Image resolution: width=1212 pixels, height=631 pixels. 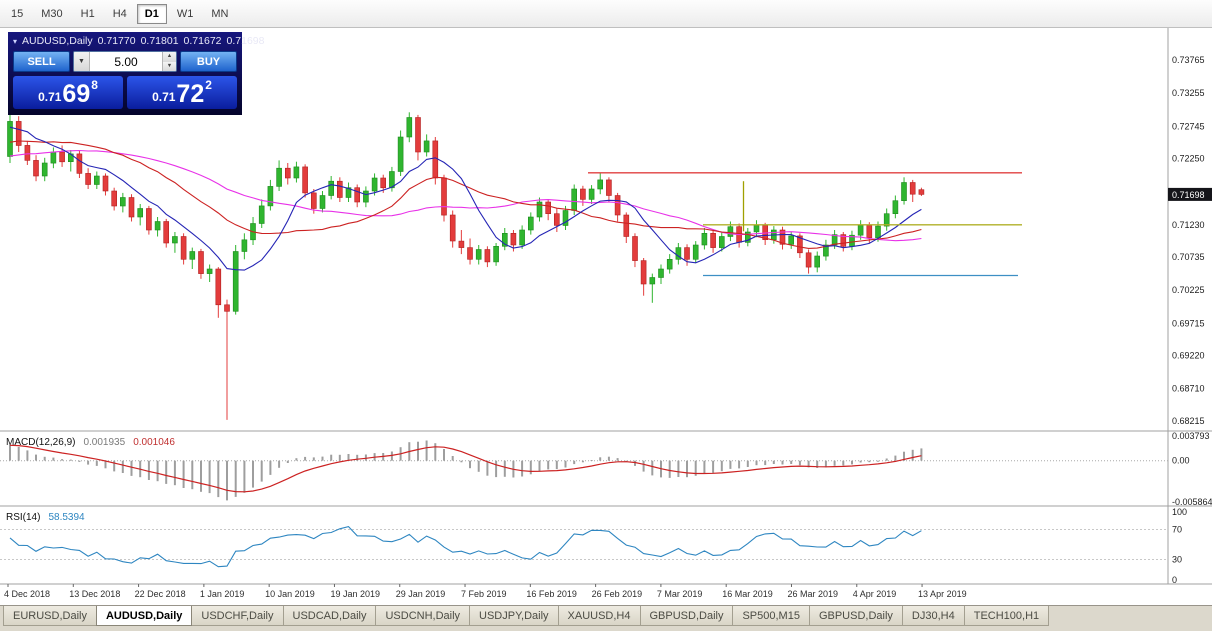 What do you see at coordinates (50, 616) in the screenshot?
I see `chart-tab-eurusd-daily: EURUSD,Daily` at bounding box center [50, 616].